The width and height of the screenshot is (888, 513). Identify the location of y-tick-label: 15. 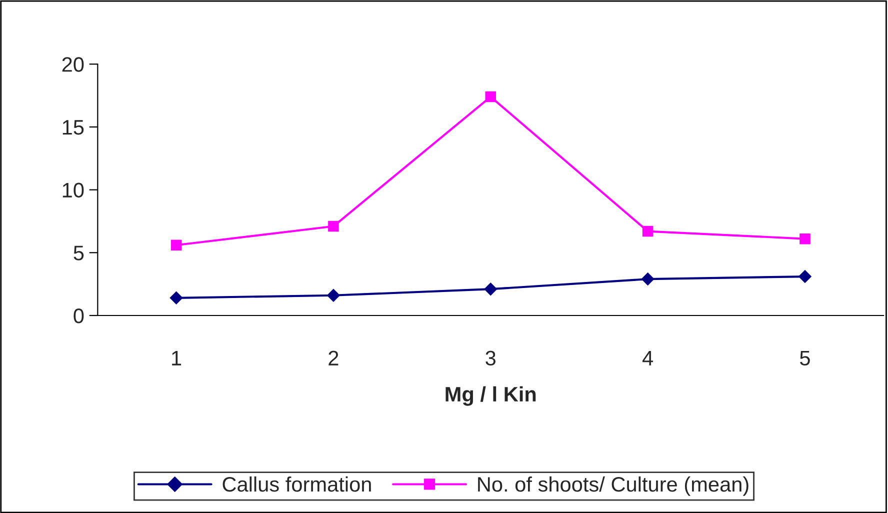
(73, 127).